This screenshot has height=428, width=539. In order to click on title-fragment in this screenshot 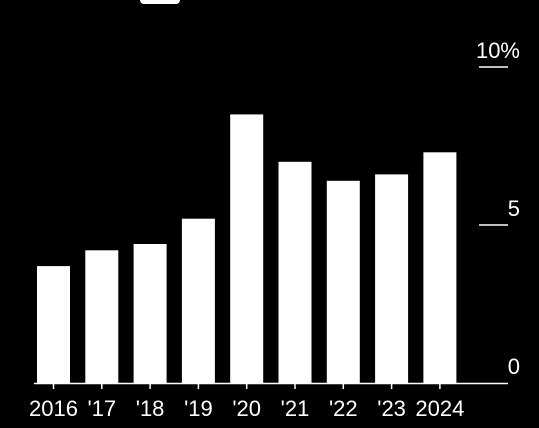, I will do `click(160, 2)`.